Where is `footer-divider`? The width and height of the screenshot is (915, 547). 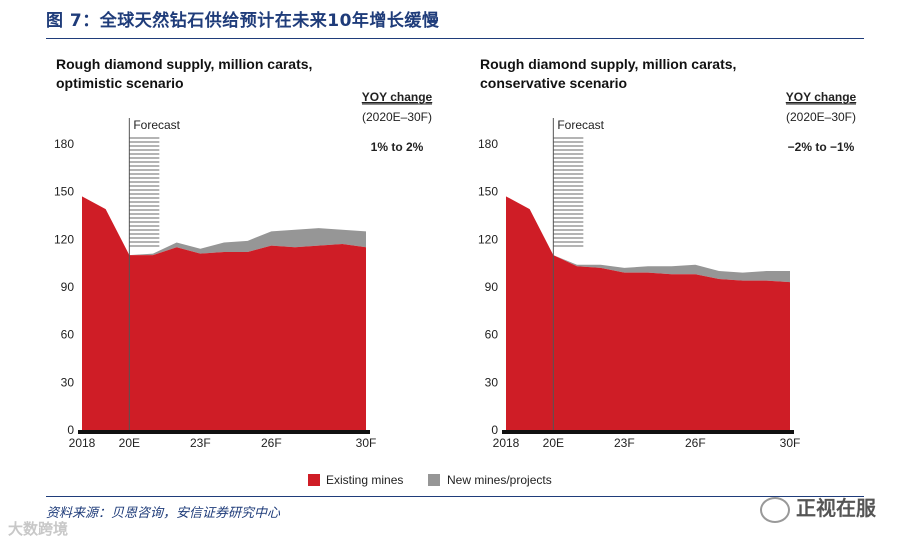
footer-divider is located at coordinates (455, 496).